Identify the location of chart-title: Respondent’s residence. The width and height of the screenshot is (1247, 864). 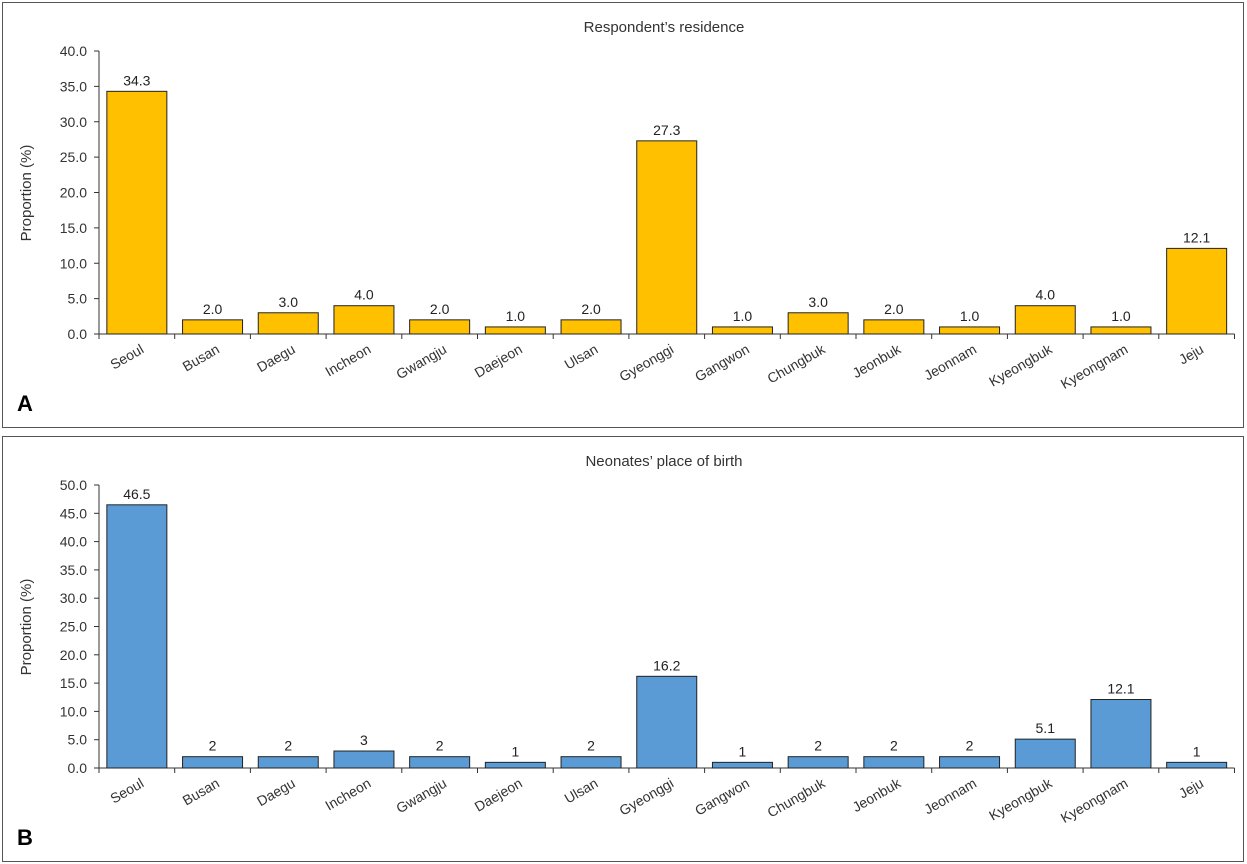
(664, 27).